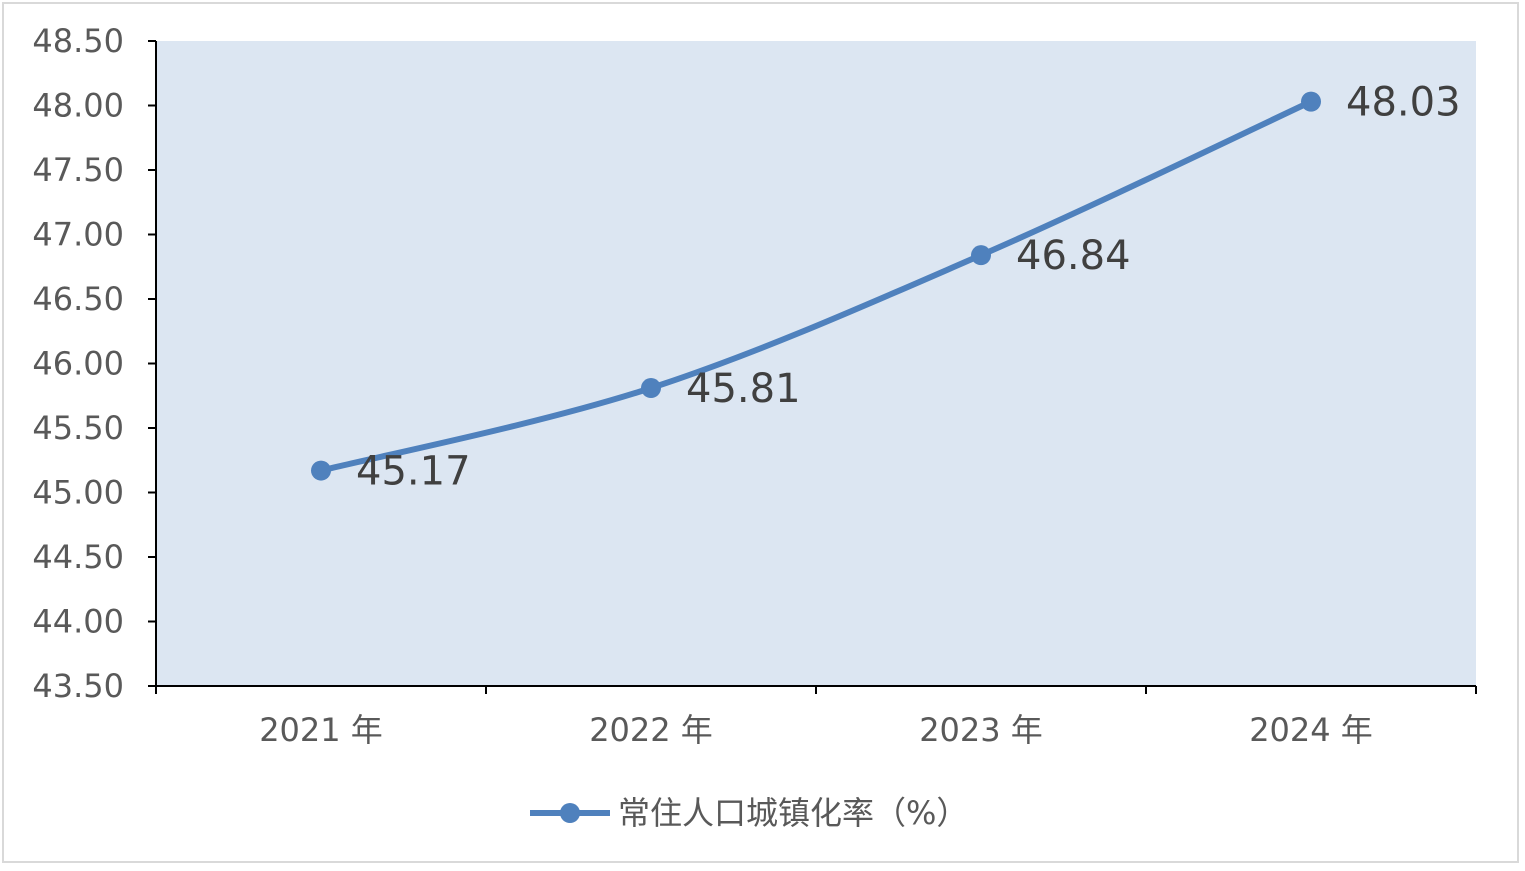 The image size is (1525, 871). I want to click on x-axis-ticks: 2021 年 2022 年 2023 年 2024 年, so click(816, 717).